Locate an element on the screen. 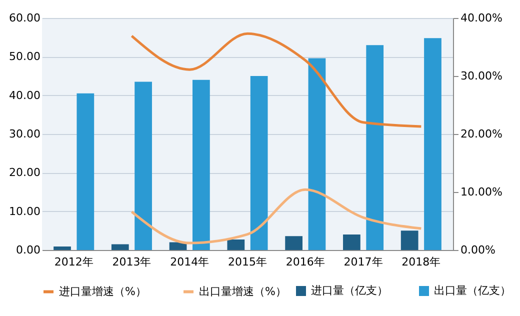 This screenshot has width=520, height=316. y-tick-label: 10.00 is located at coordinates (24, 211).